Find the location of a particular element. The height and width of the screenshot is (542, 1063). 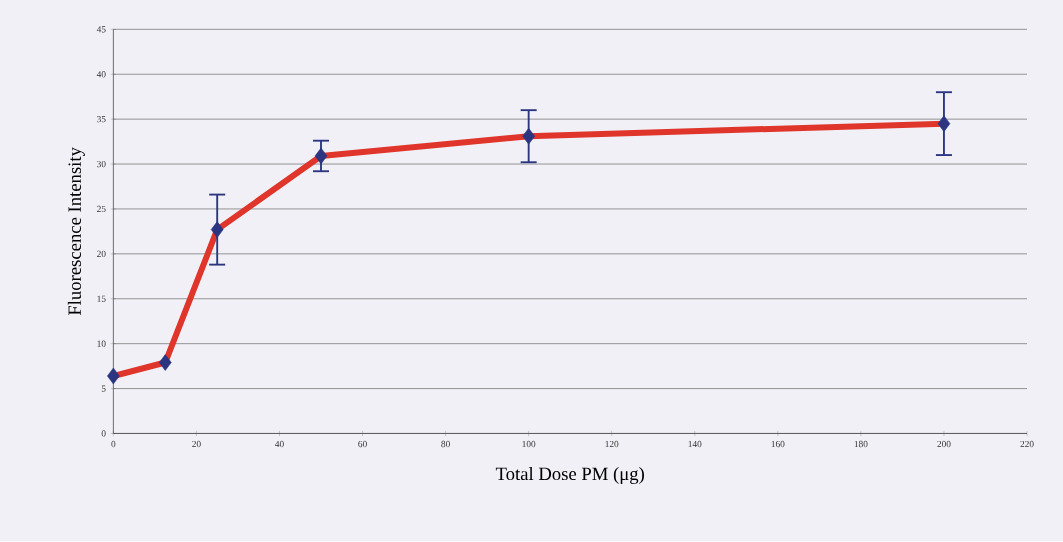

y-tick-label: 15 is located at coordinates (101, 299).